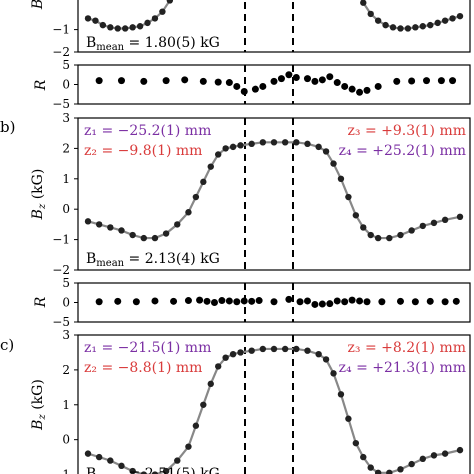 The height and width of the screenshot is (474, 474). I want to click on panel-a-frame, so click(274, 26).